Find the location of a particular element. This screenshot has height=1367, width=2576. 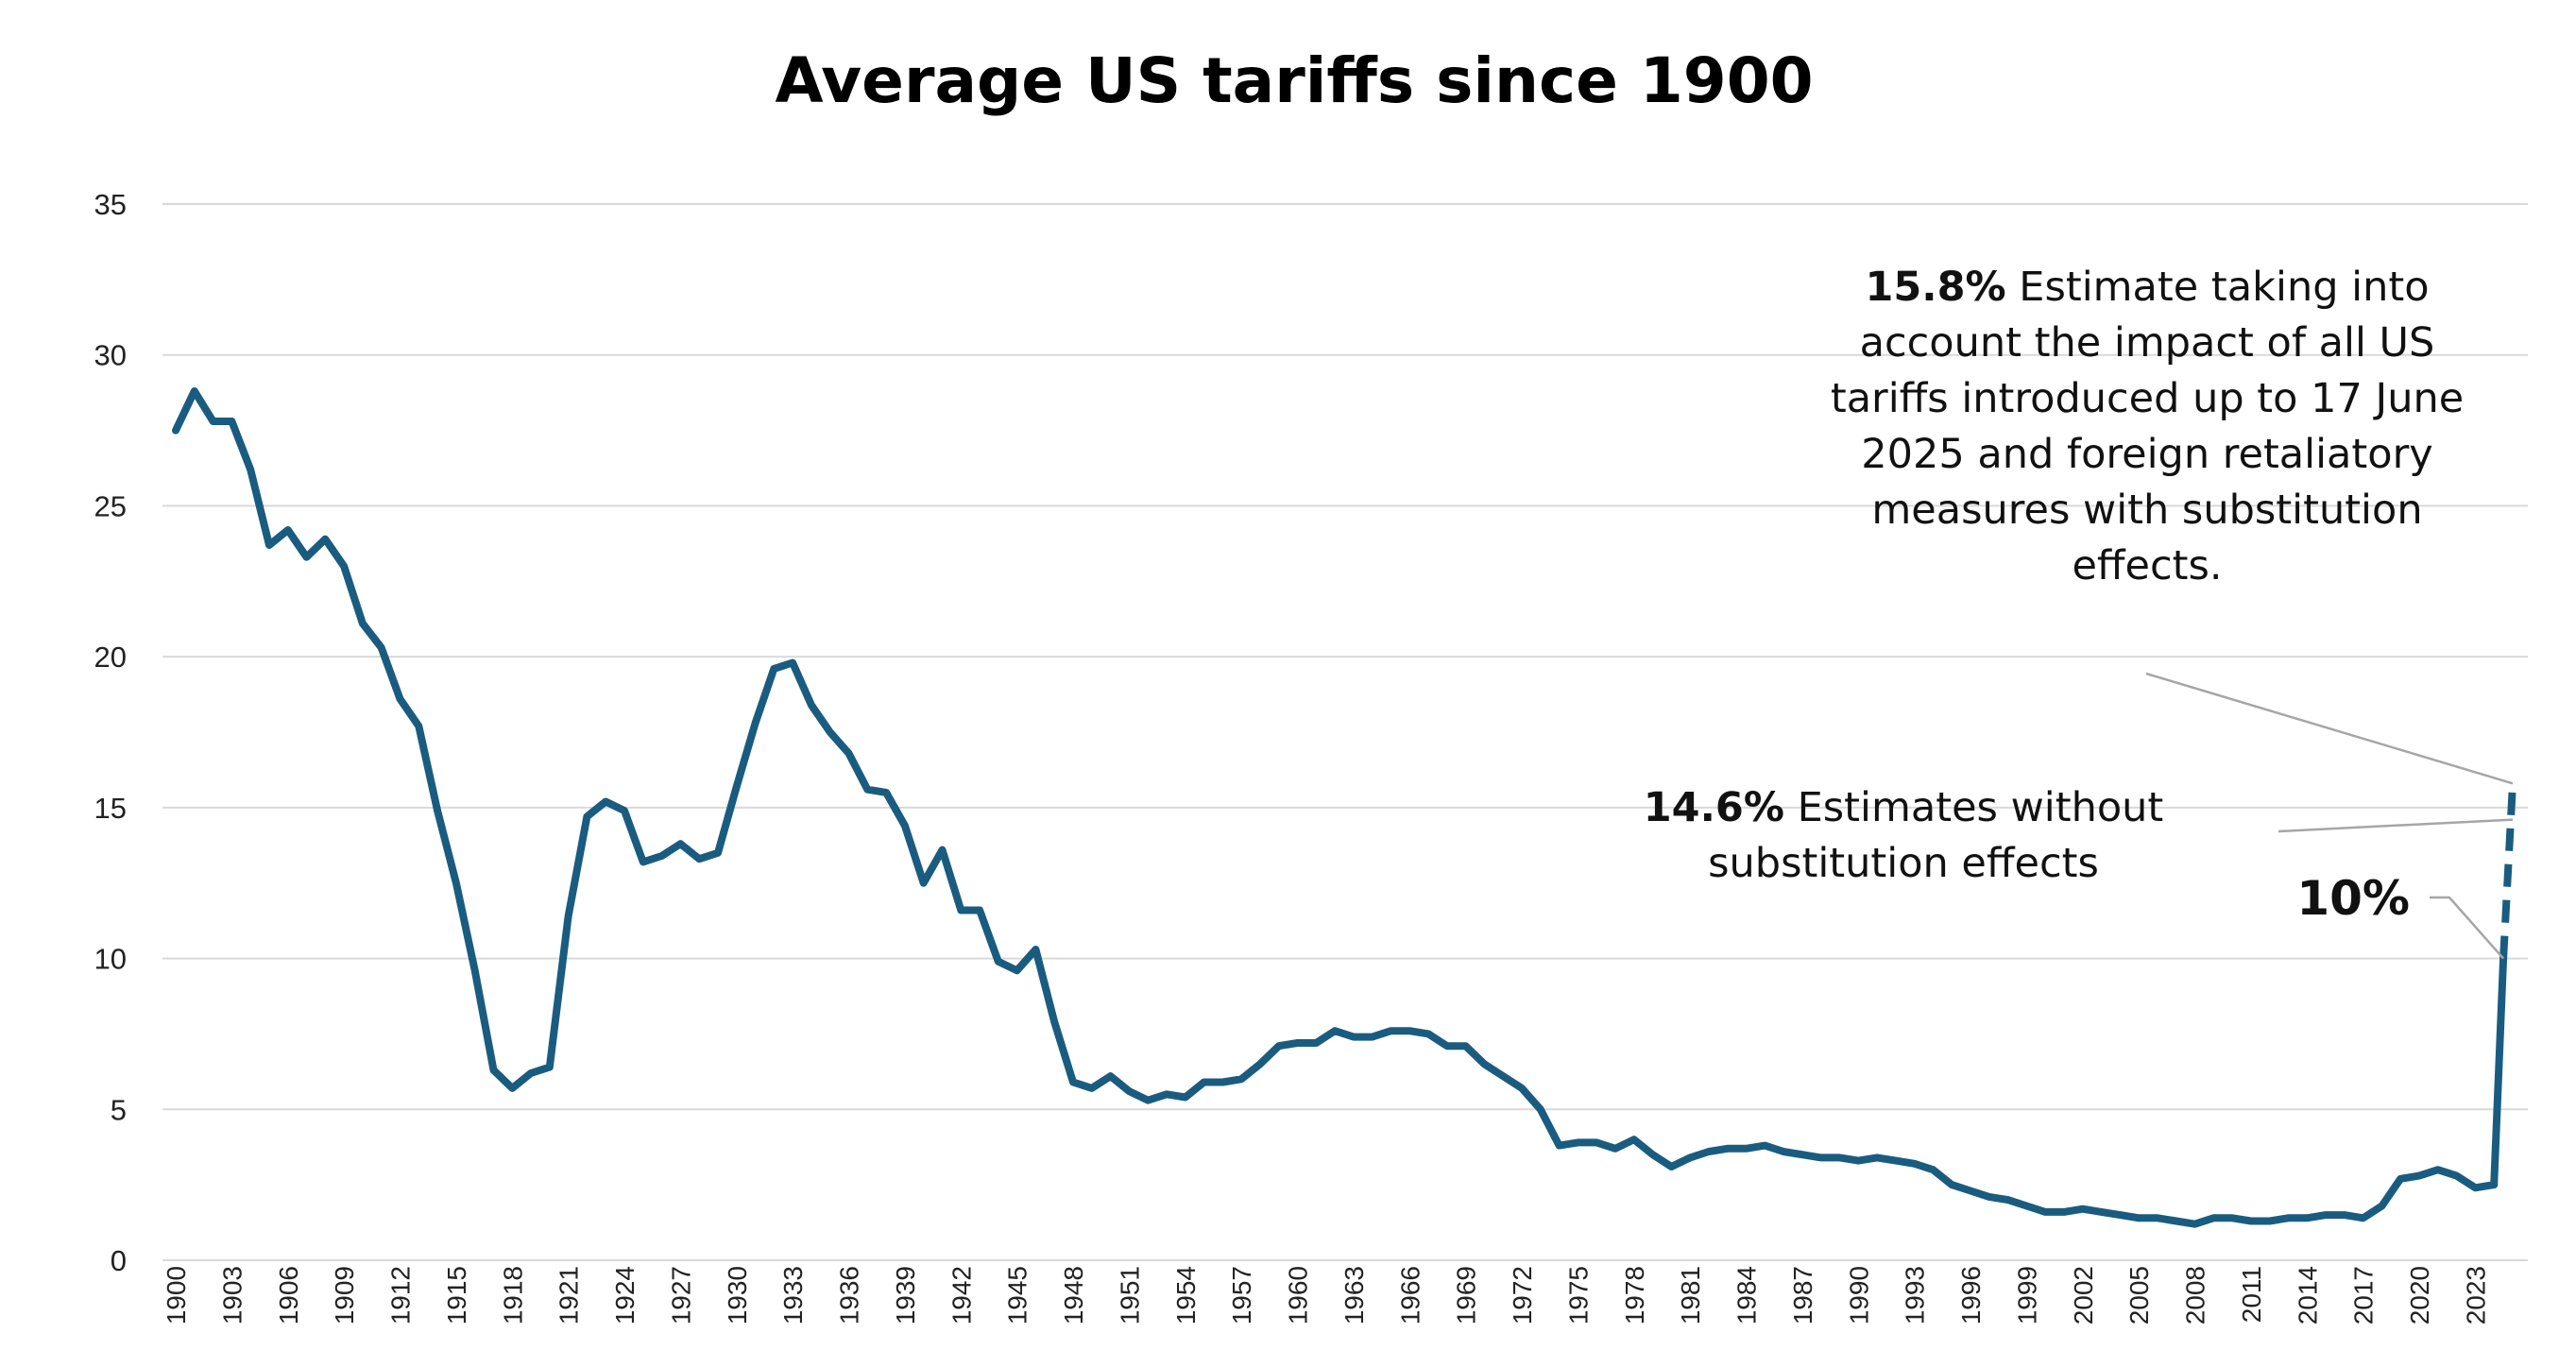

annotation-15-8-line: 2025 and foreign retaliatory is located at coordinates (2146, 454).